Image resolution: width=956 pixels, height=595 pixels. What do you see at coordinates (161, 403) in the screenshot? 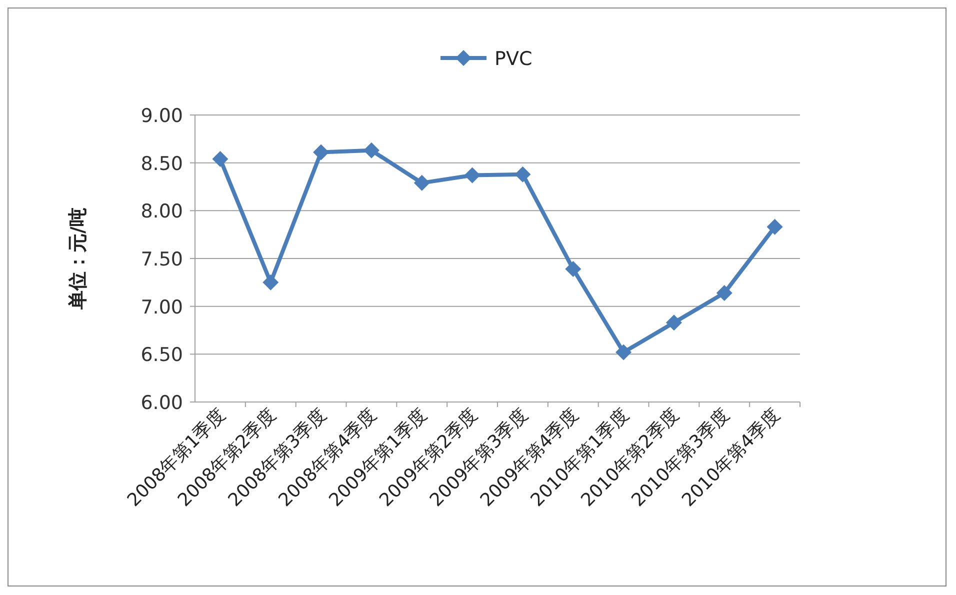
I see `y-tick-label: 6.00` at bounding box center [161, 403].